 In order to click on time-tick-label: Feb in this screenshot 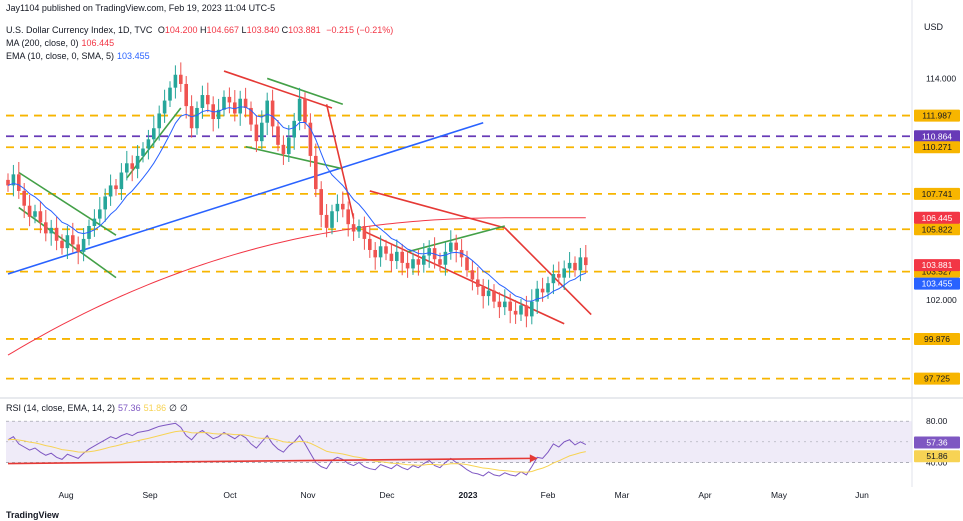, I will do `click(548, 495)`.